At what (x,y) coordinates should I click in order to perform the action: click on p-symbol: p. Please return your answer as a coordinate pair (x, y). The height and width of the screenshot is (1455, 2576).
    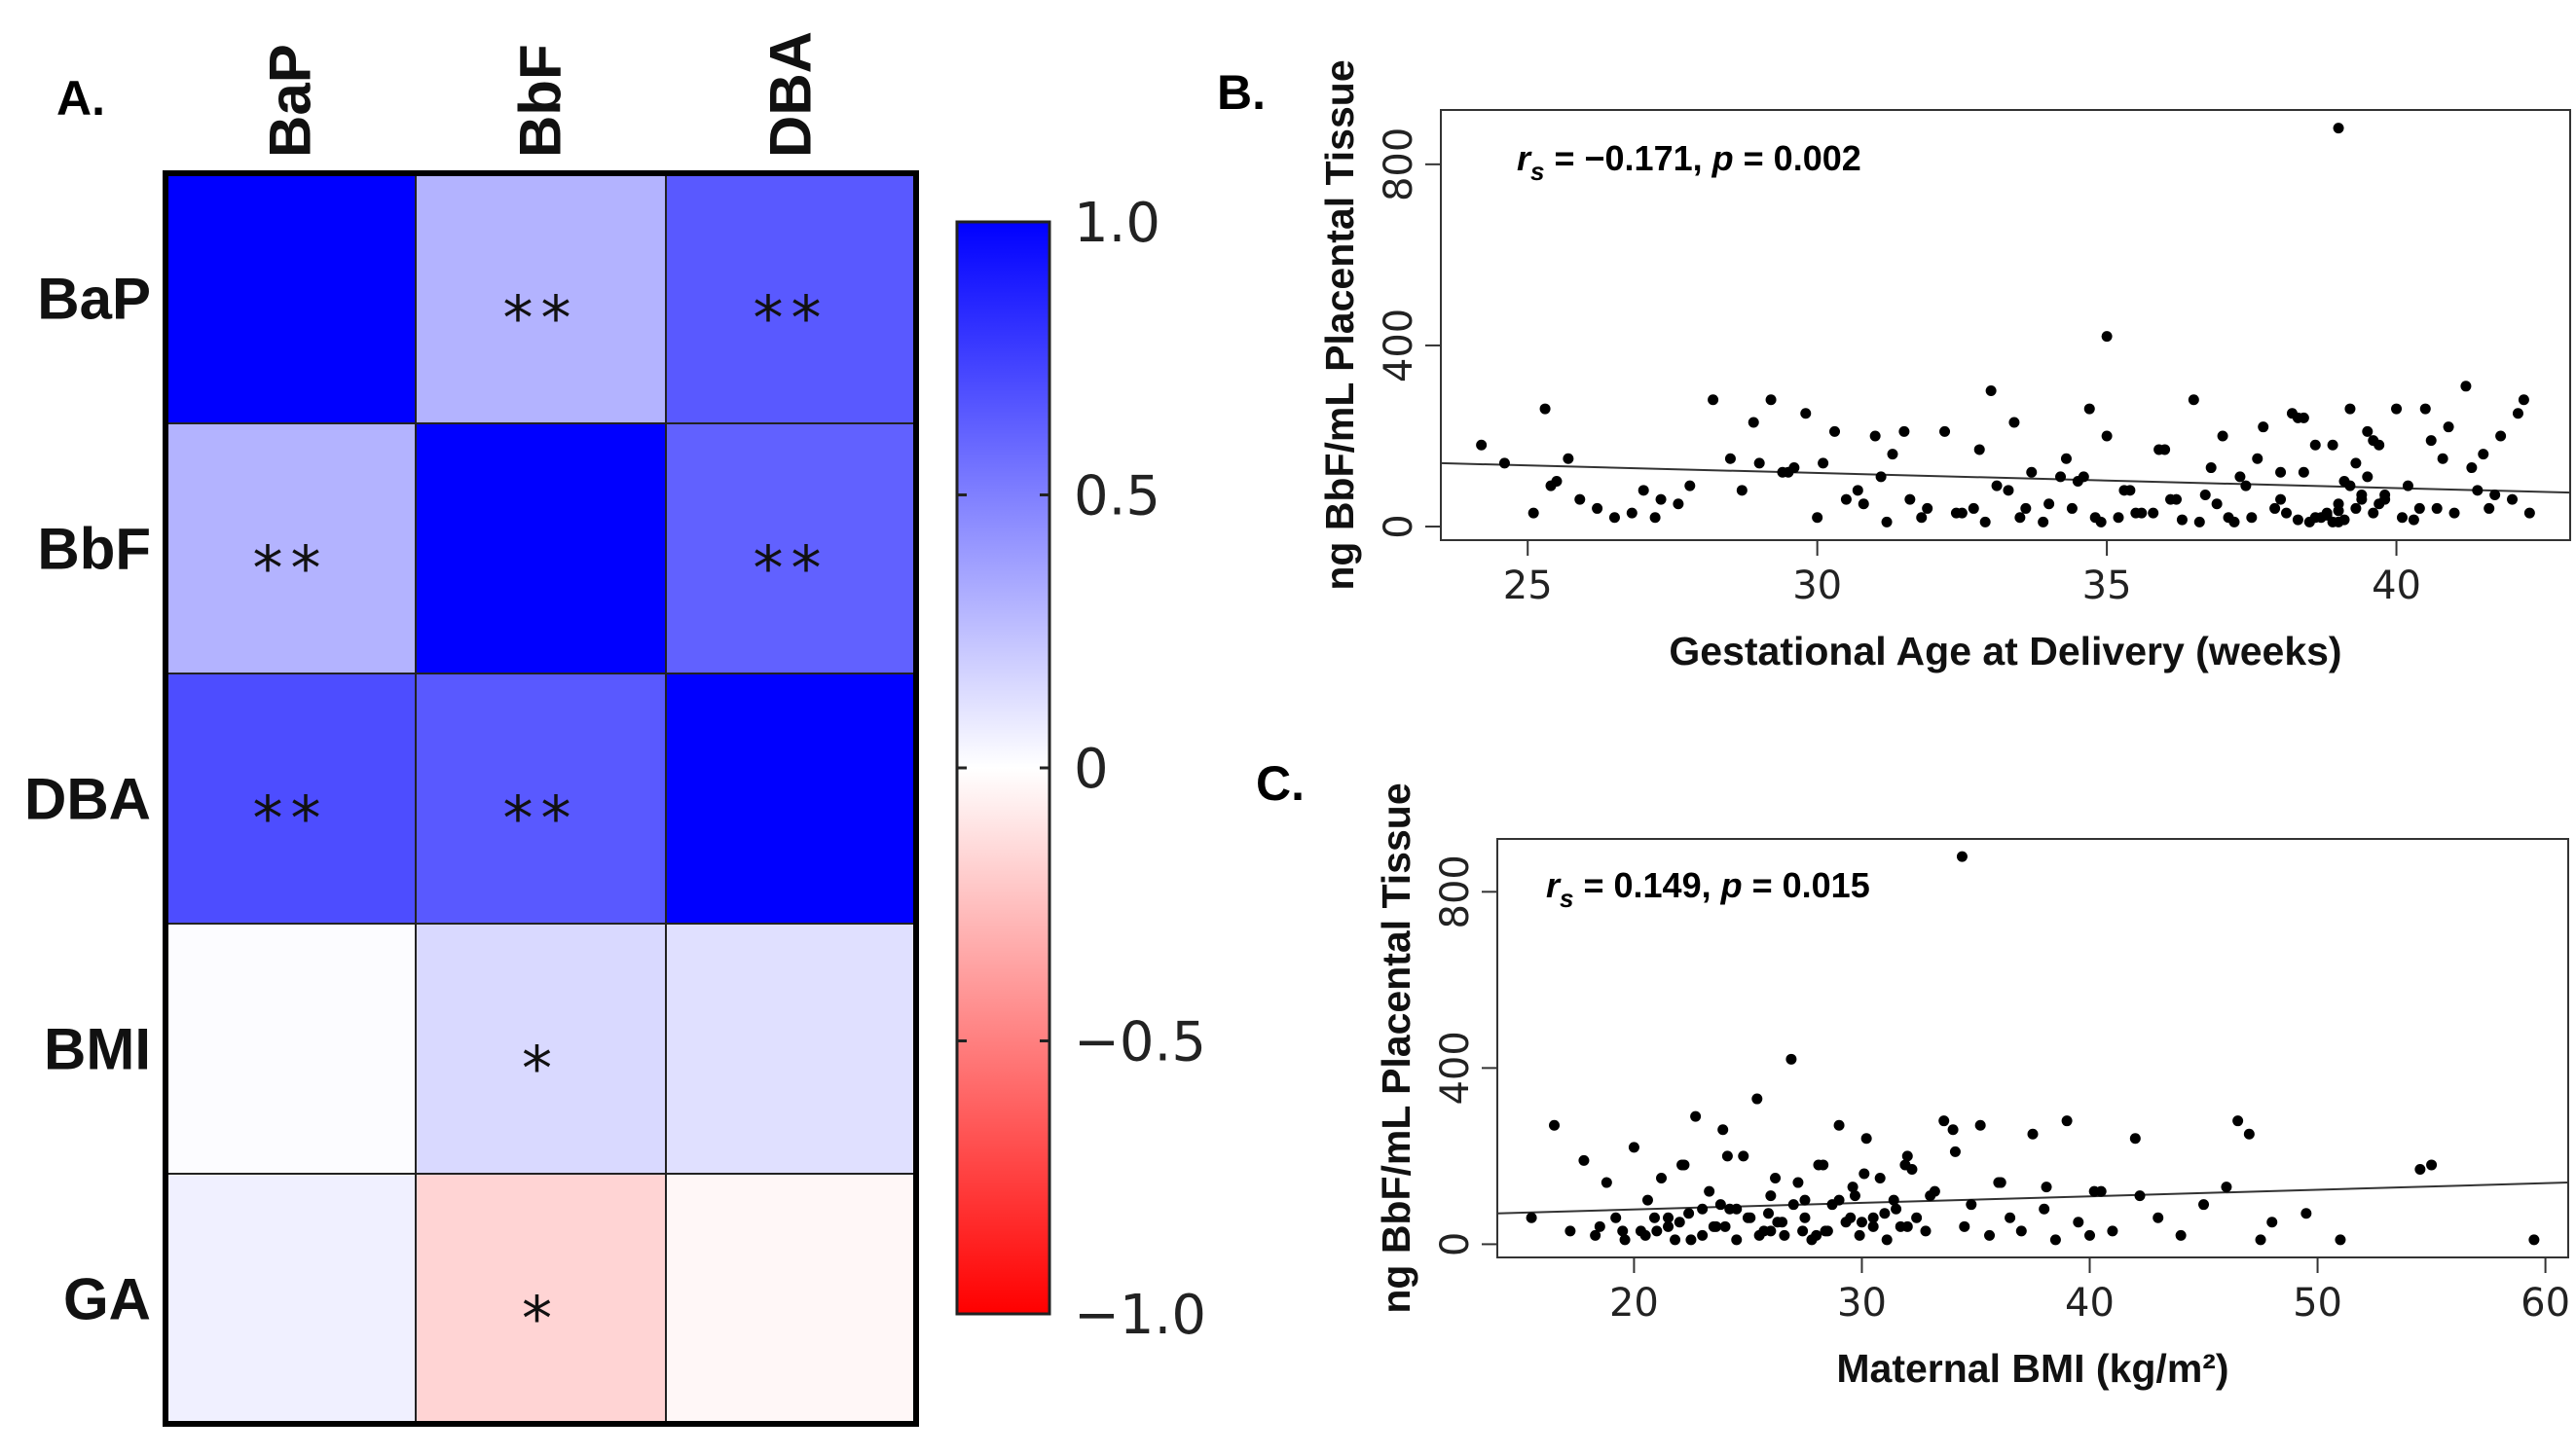
    Looking at the image, I should click on (1731, 885).